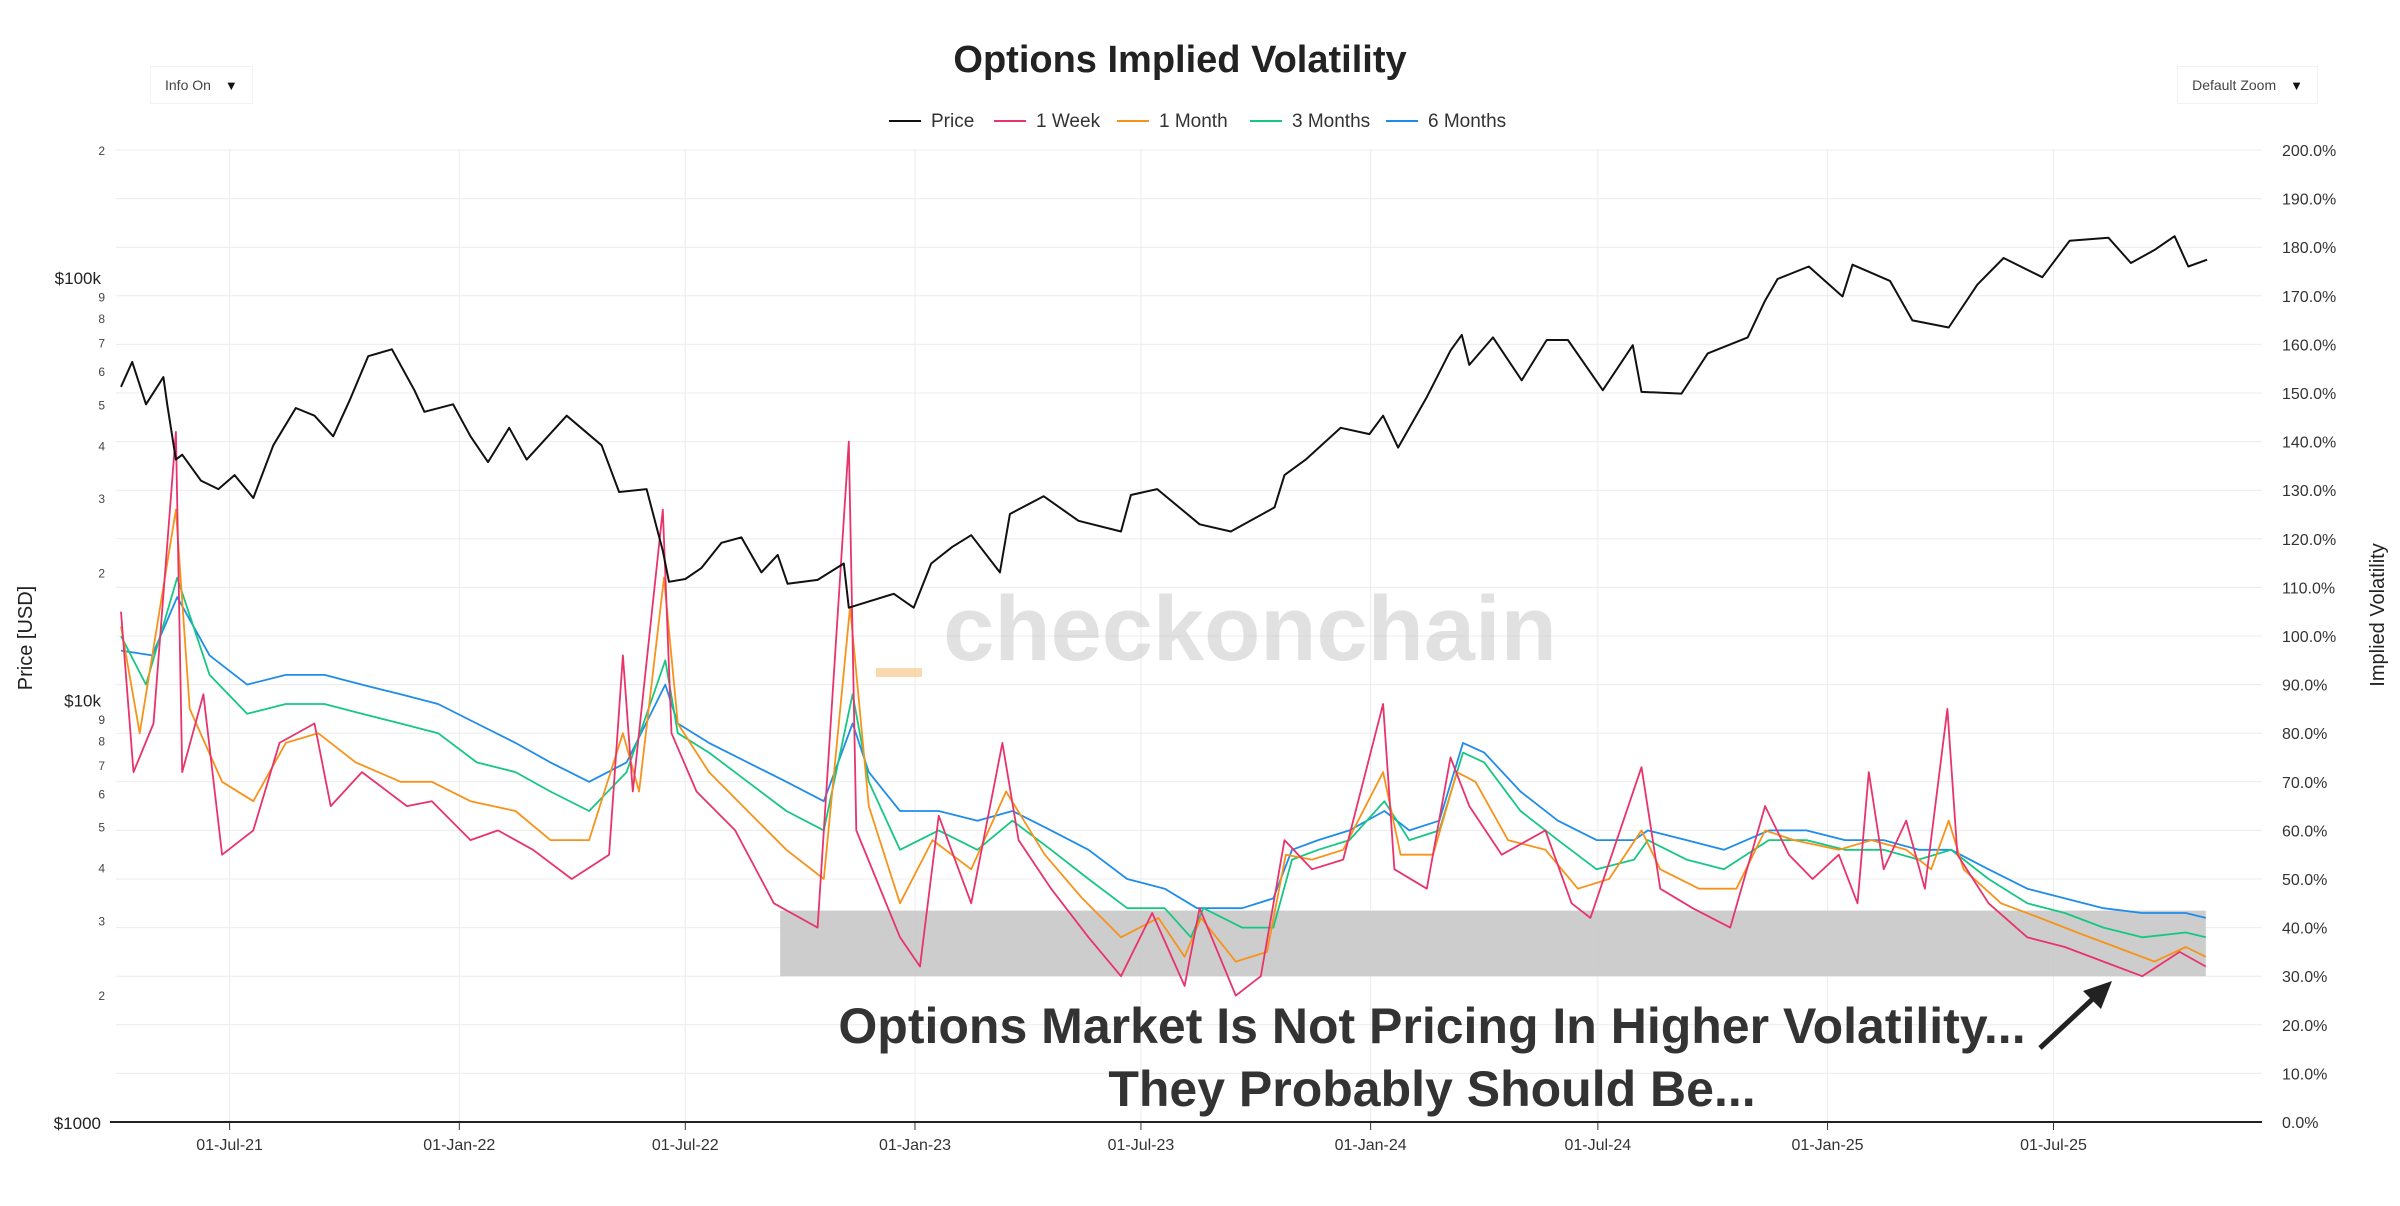  What do you see at coordinates (2309, 200) in the screenshot?
I see `y-right-tick-label: 190.0%` at bounding box center [2309, 200].